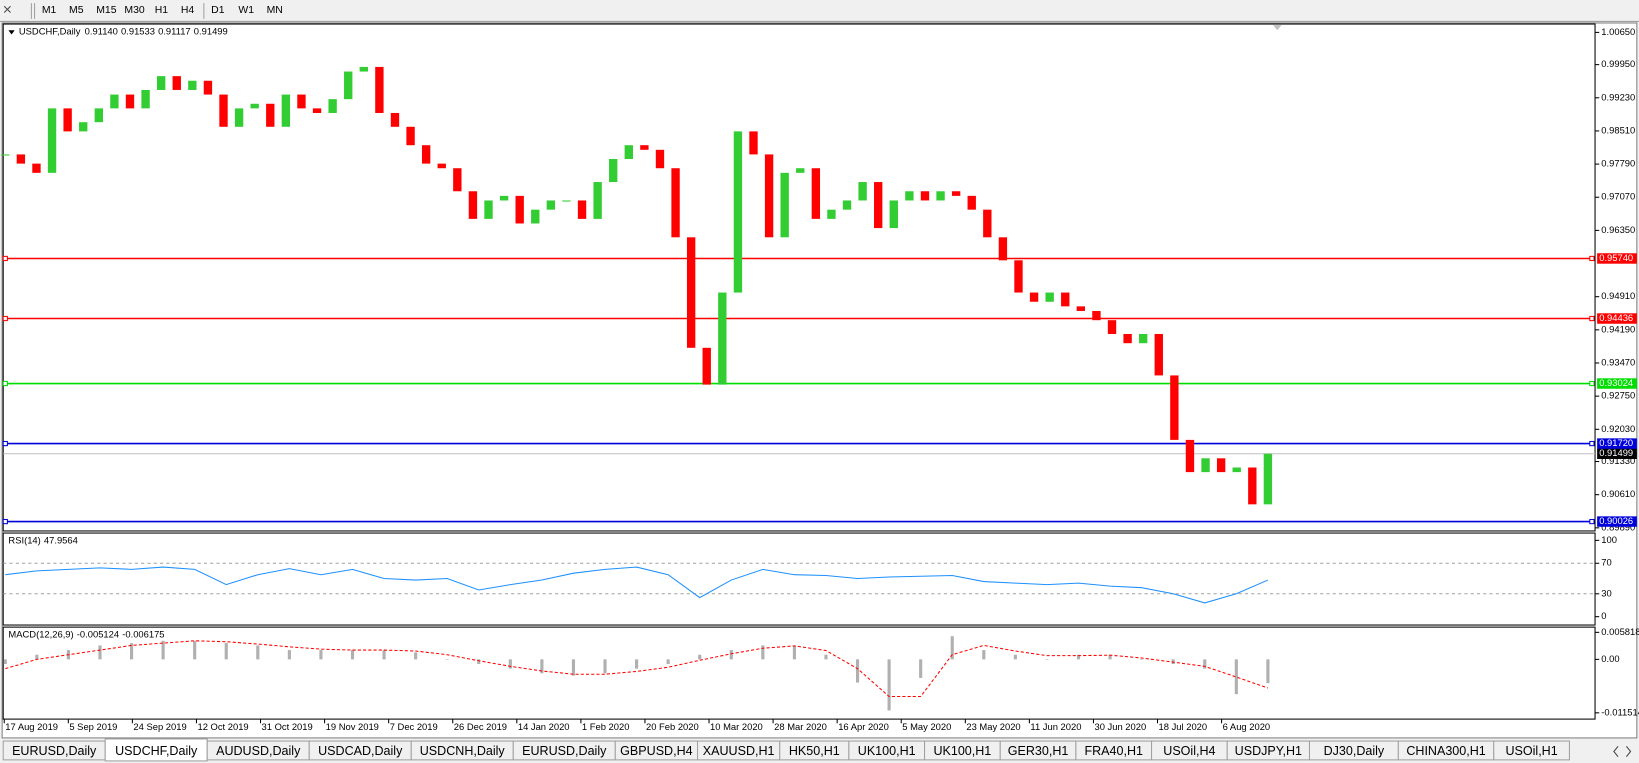 This screenshot has height=763, width=1639. Describe the element at coordinates (1531, 750) in the screenshot. I see `tab: USOil,H1` at that location.